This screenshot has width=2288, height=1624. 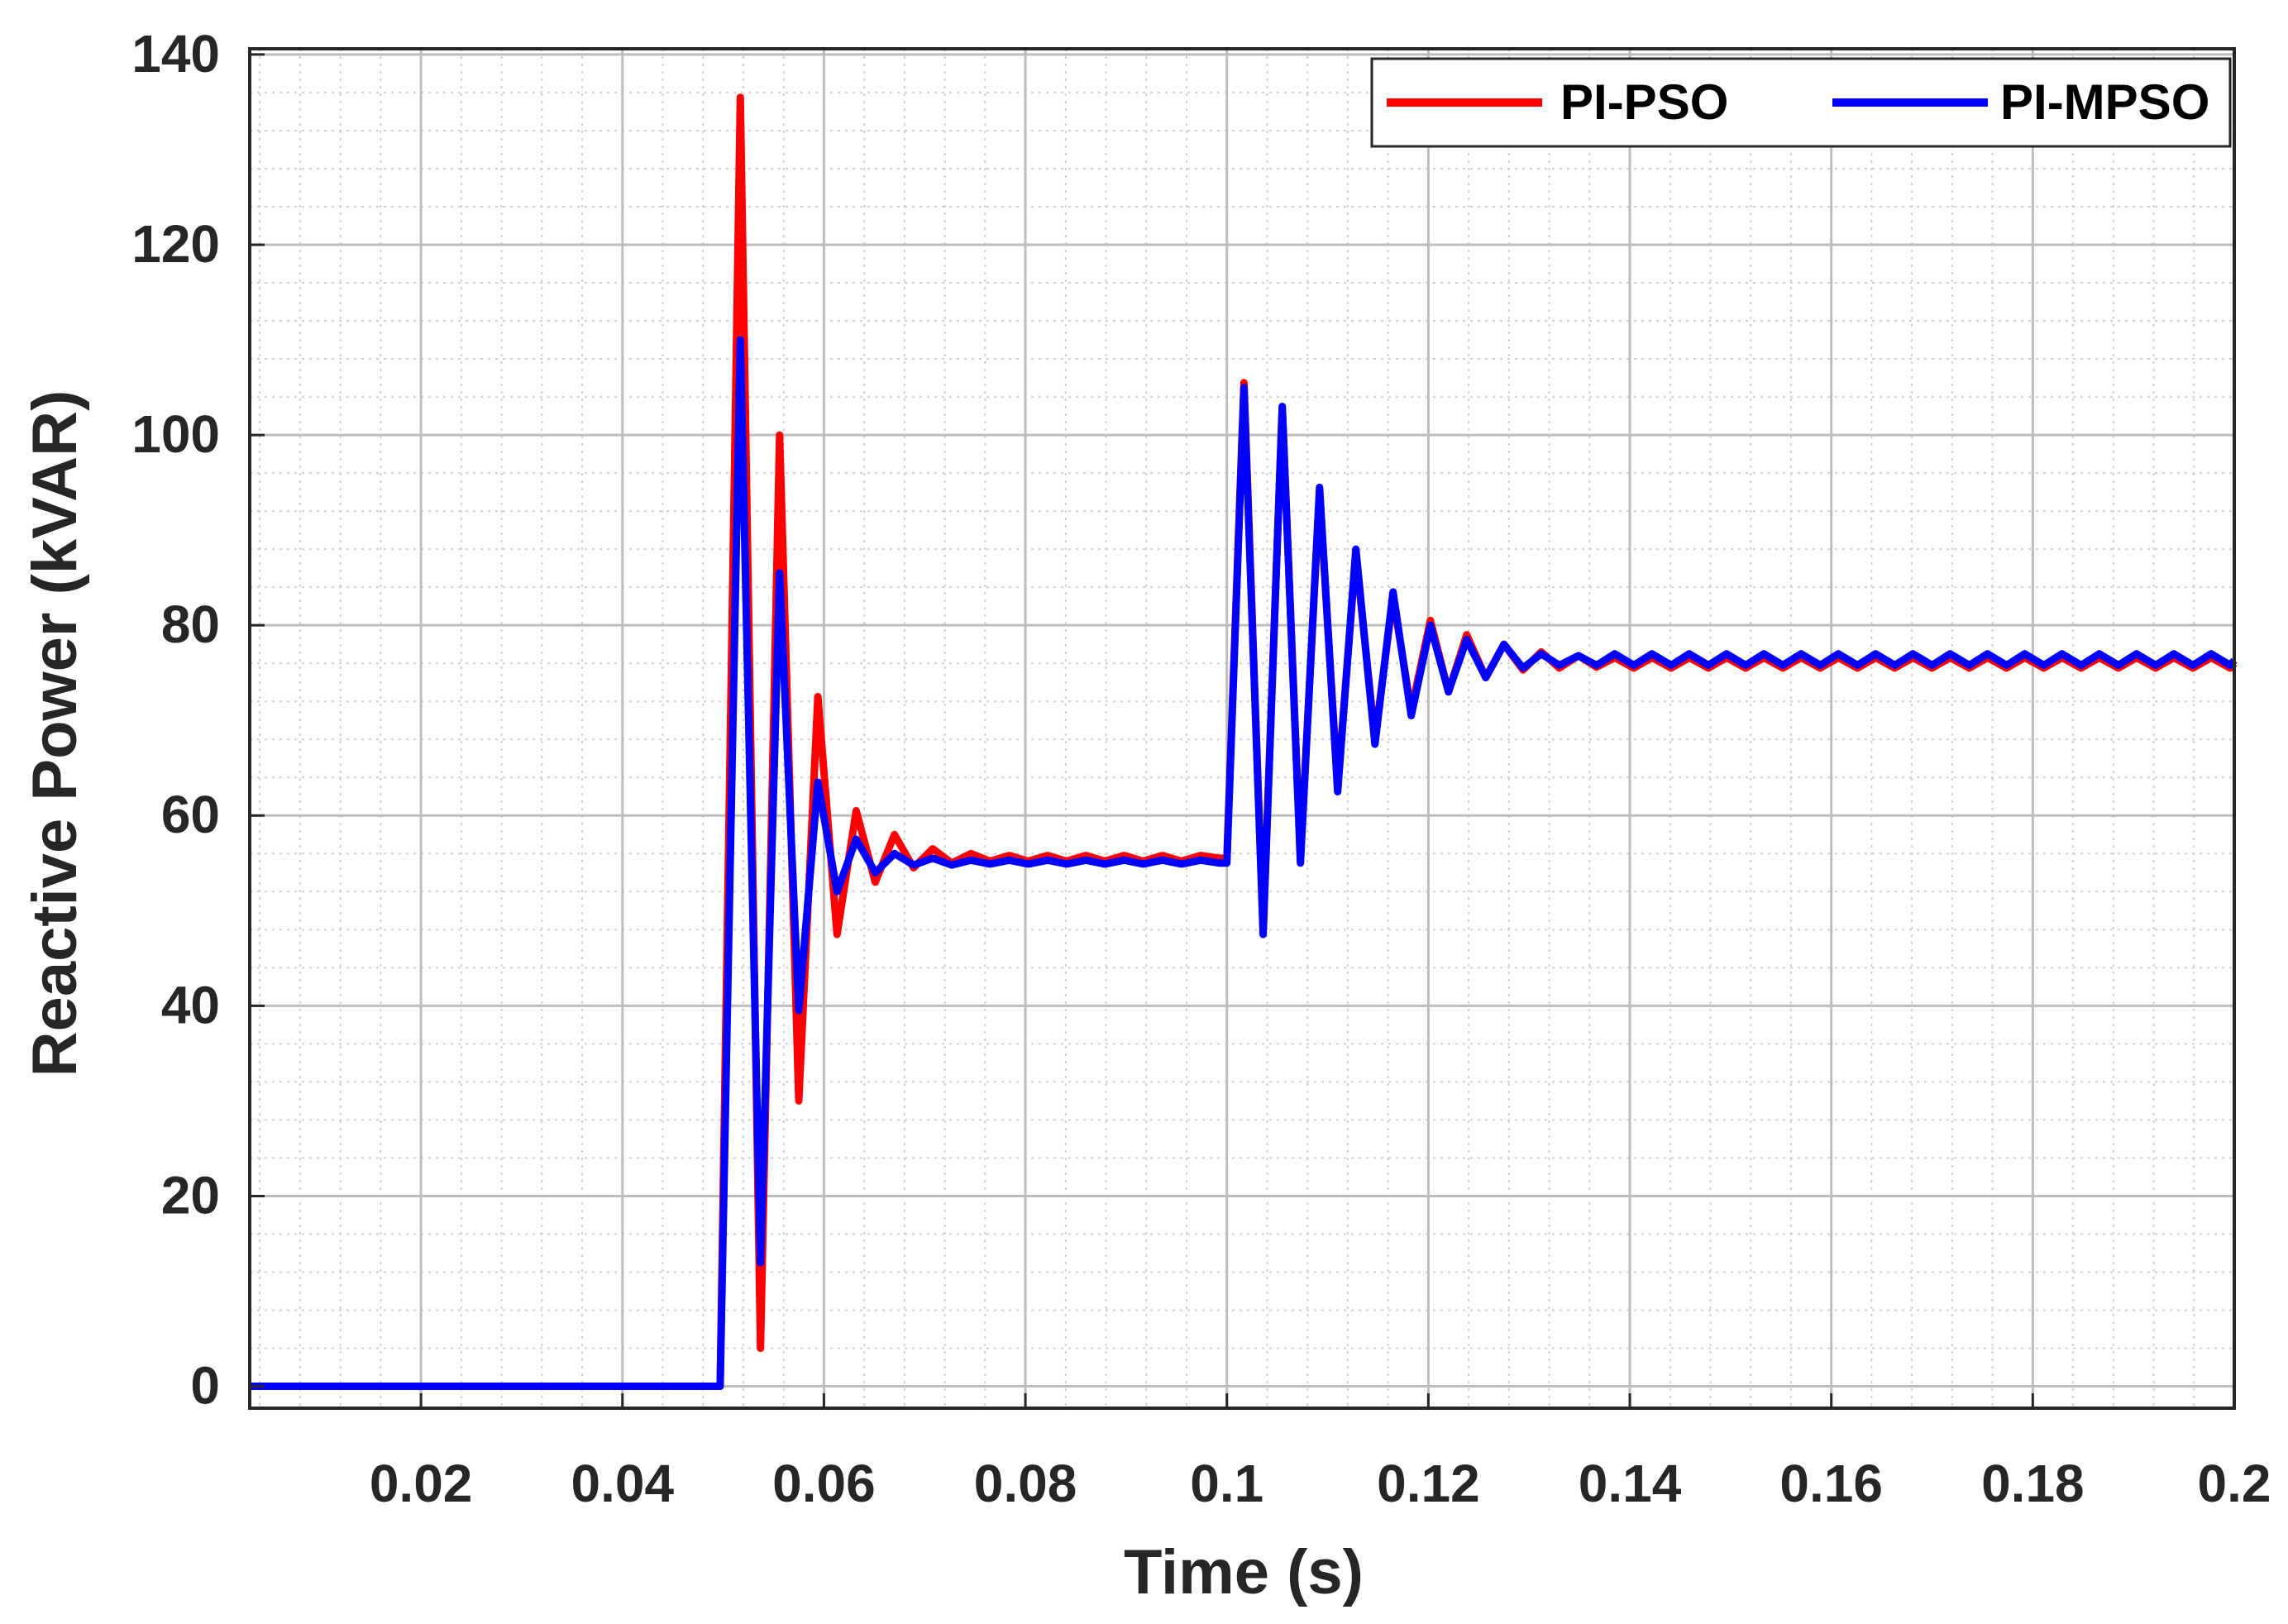 I want to click on y-tick-label: 80, so click(x=190, y=625).